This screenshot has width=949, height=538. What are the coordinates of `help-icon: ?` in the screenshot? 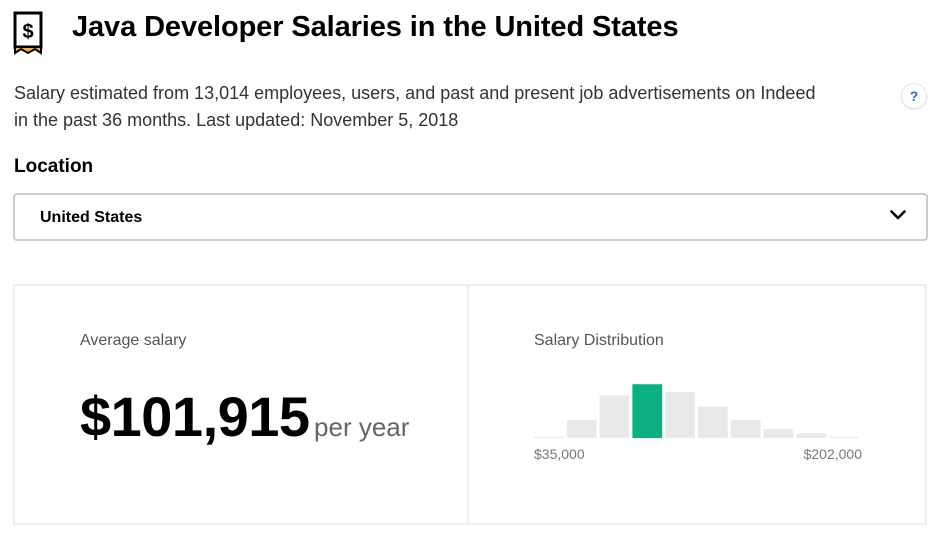 It's located at (914, 96).